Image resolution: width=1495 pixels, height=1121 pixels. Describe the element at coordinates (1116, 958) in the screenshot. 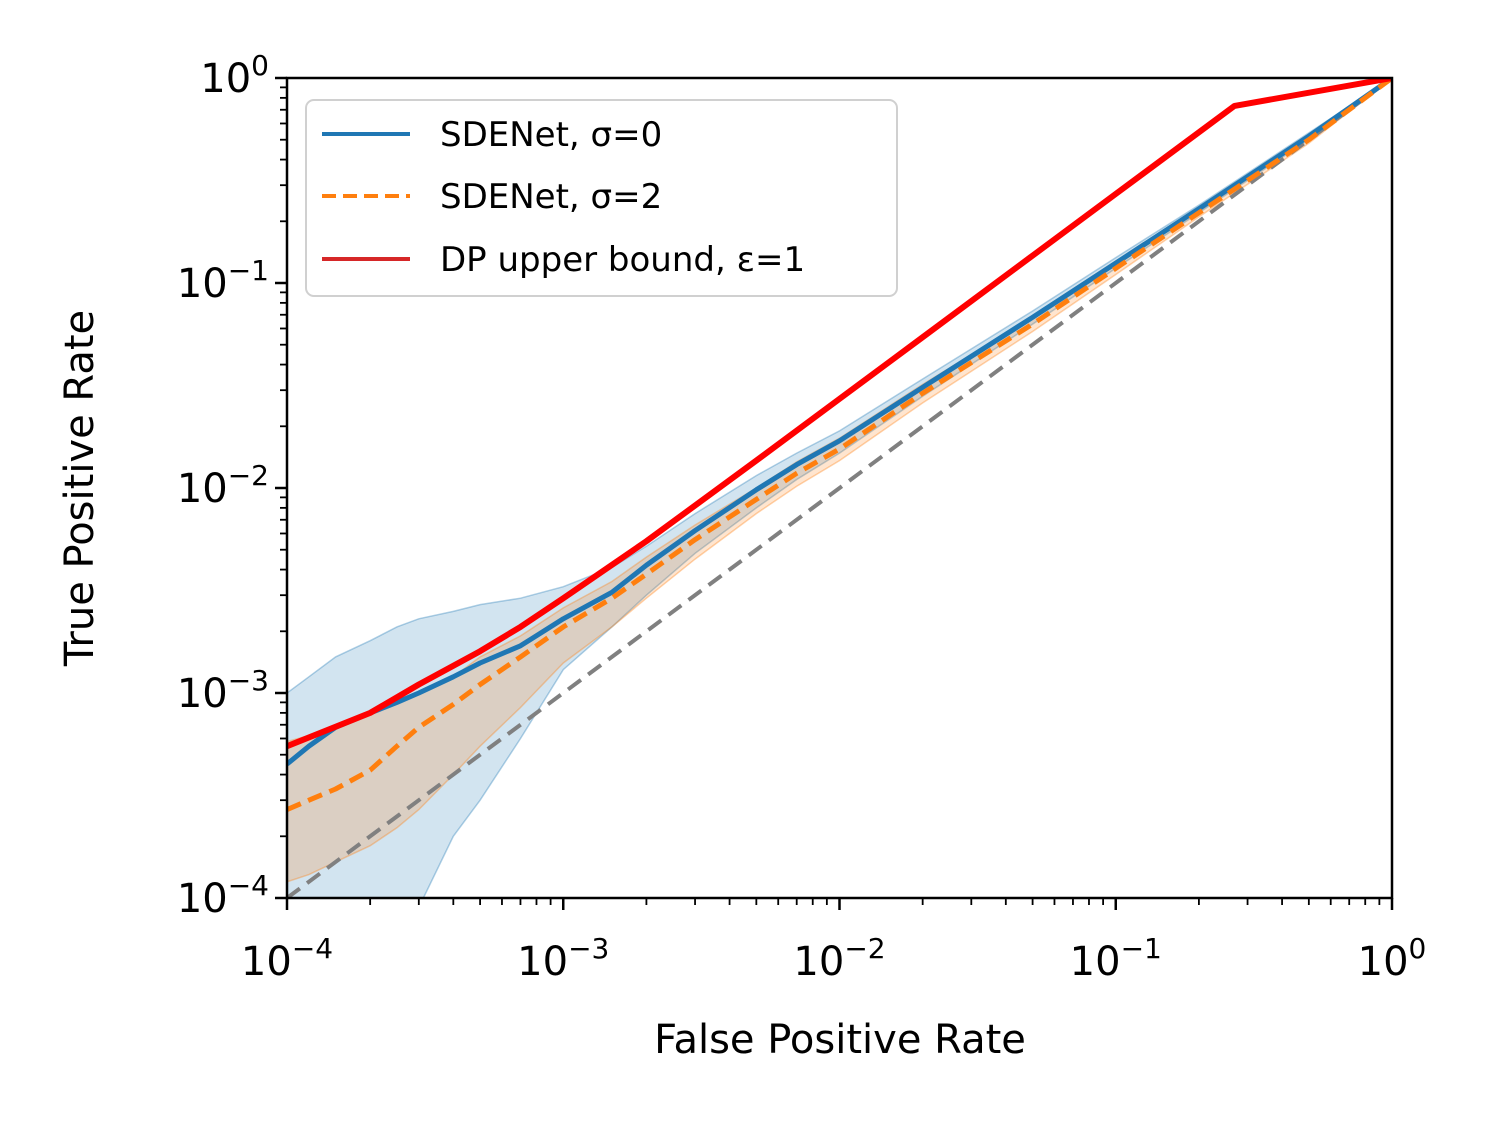

I see `x-tick-label: 10⁻¹` at that location.